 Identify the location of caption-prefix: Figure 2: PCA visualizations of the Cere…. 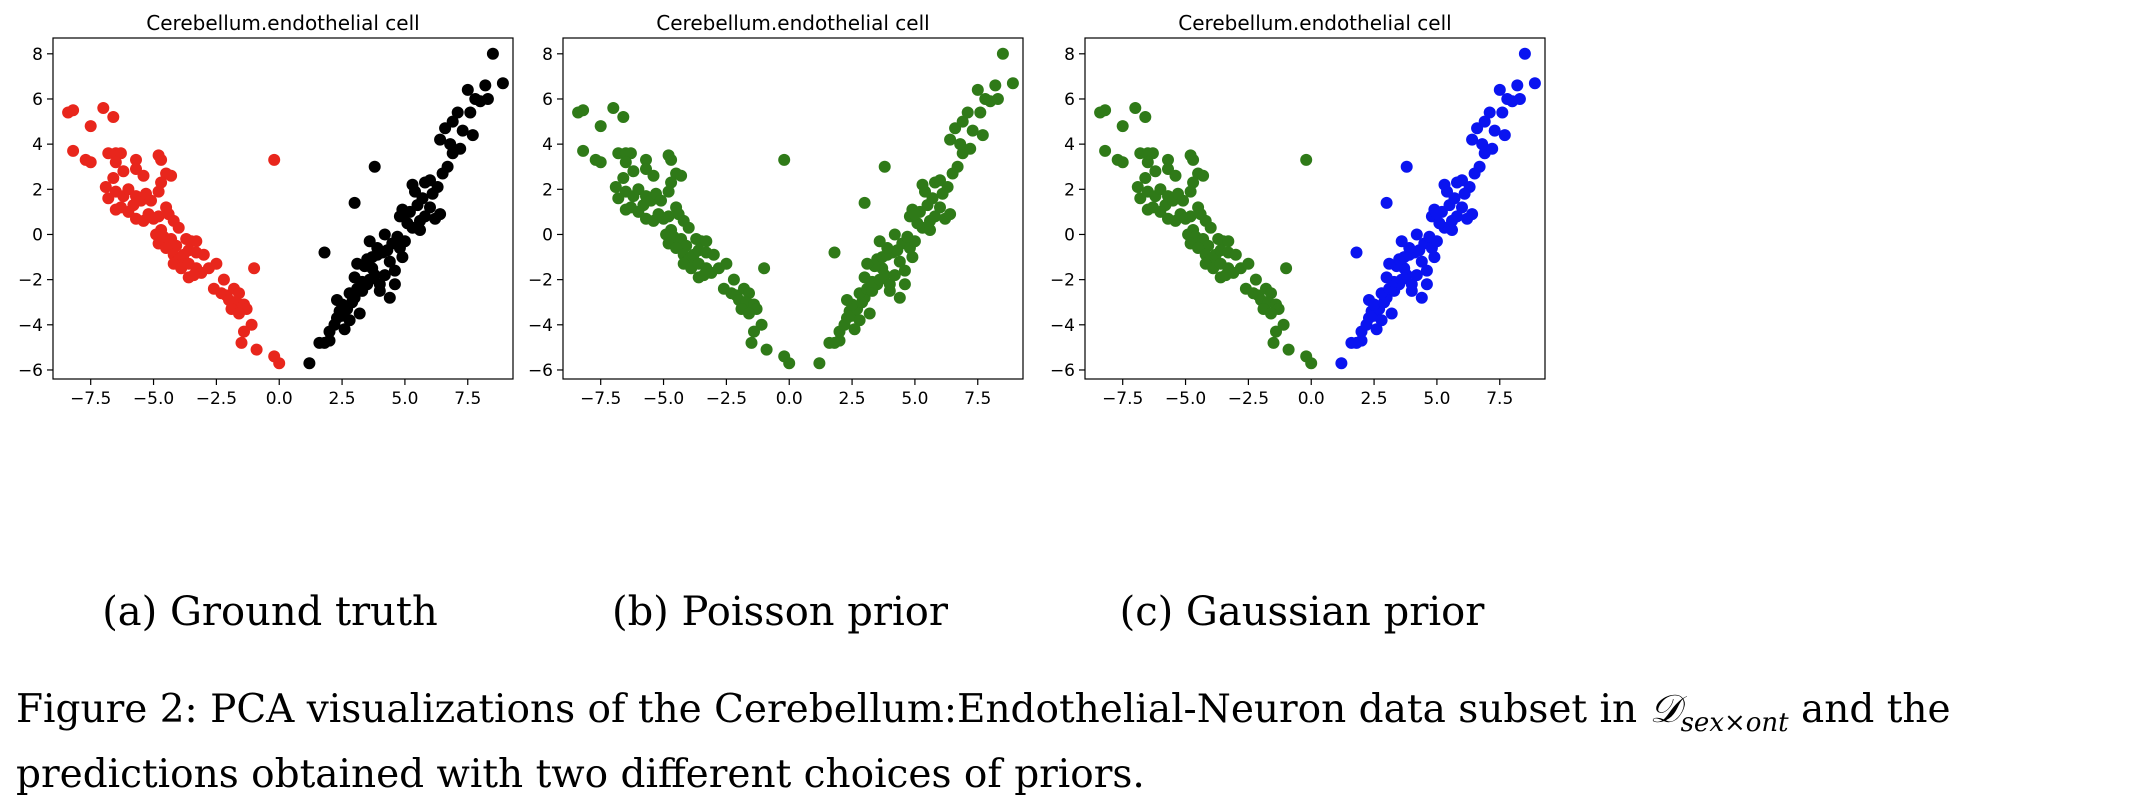
(833, 709).